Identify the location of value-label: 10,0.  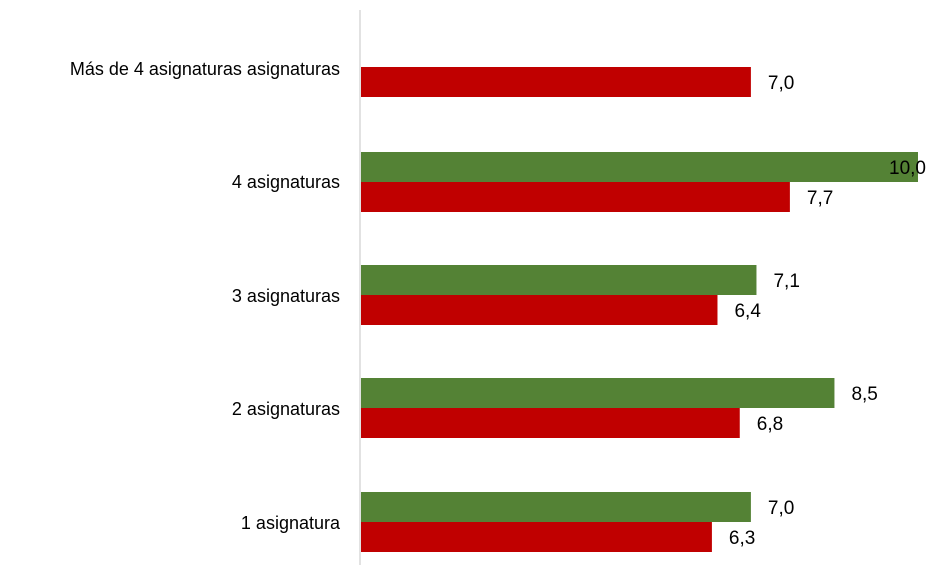
(907, 168).